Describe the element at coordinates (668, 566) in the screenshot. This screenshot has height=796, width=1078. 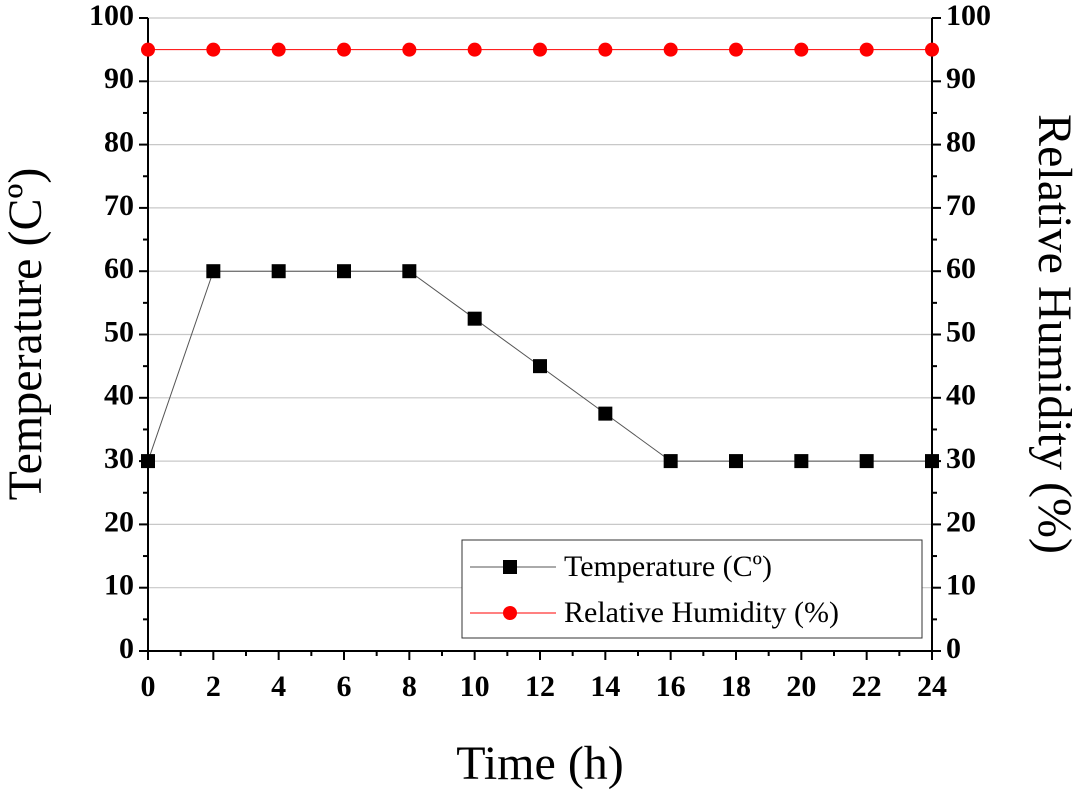
I see `legend-label: Temperature (Cº)` at that location.